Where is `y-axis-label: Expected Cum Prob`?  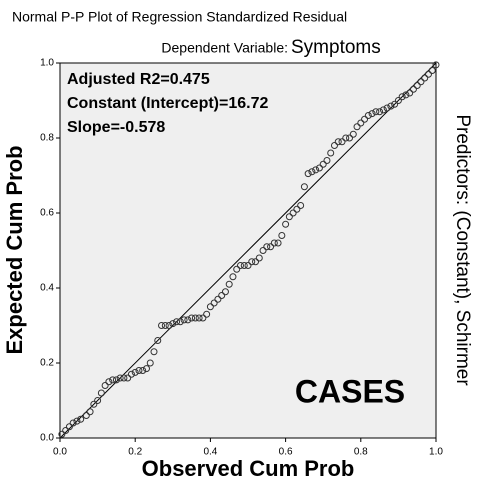 y-axis-label: Expected Cum Prob is located at coordinates (14, 249).